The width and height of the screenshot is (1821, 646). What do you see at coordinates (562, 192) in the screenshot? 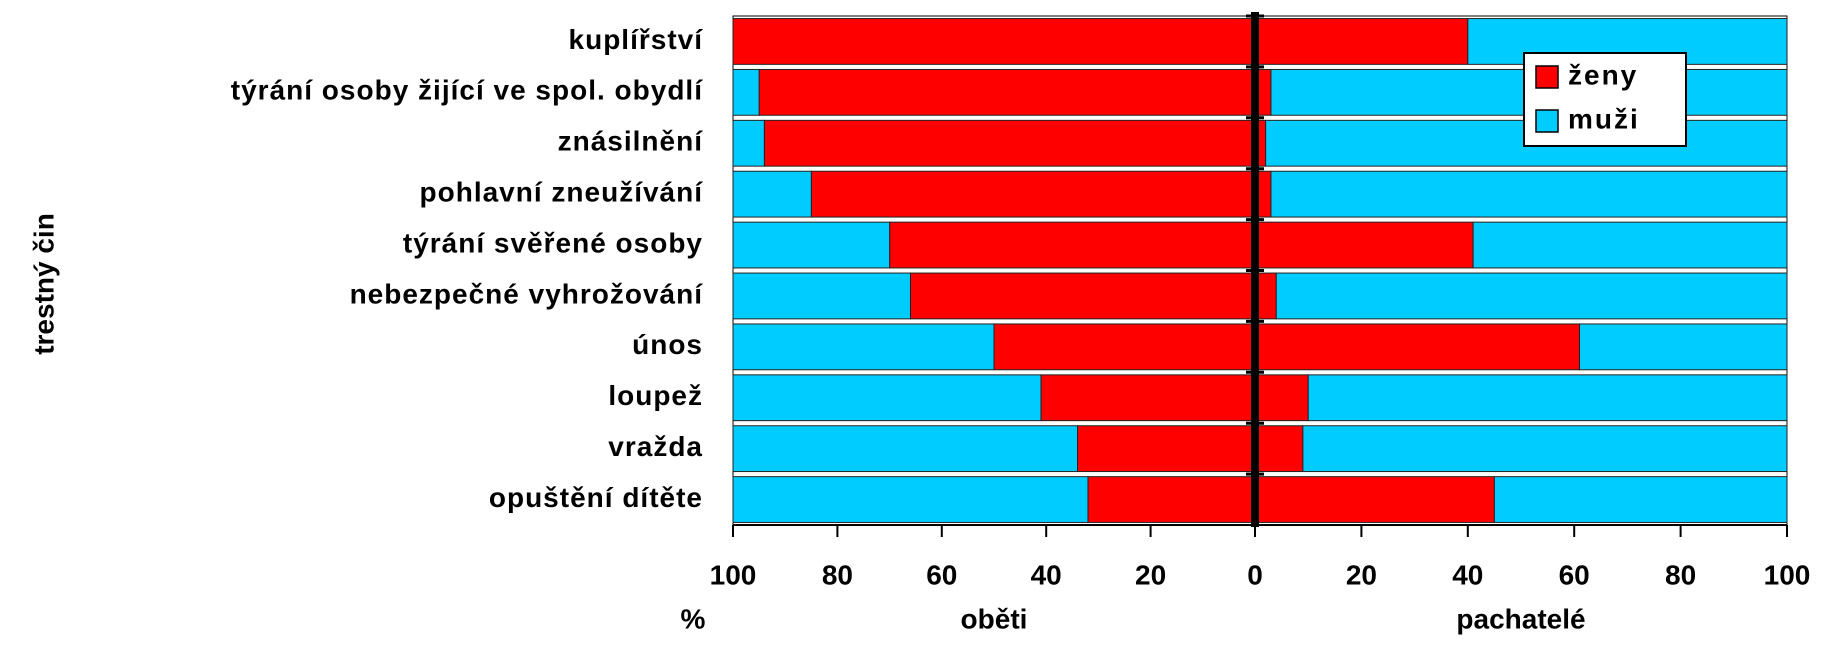
I see `y-tick-label: pohlavní zneužívání` at bounding box center [562, 192].